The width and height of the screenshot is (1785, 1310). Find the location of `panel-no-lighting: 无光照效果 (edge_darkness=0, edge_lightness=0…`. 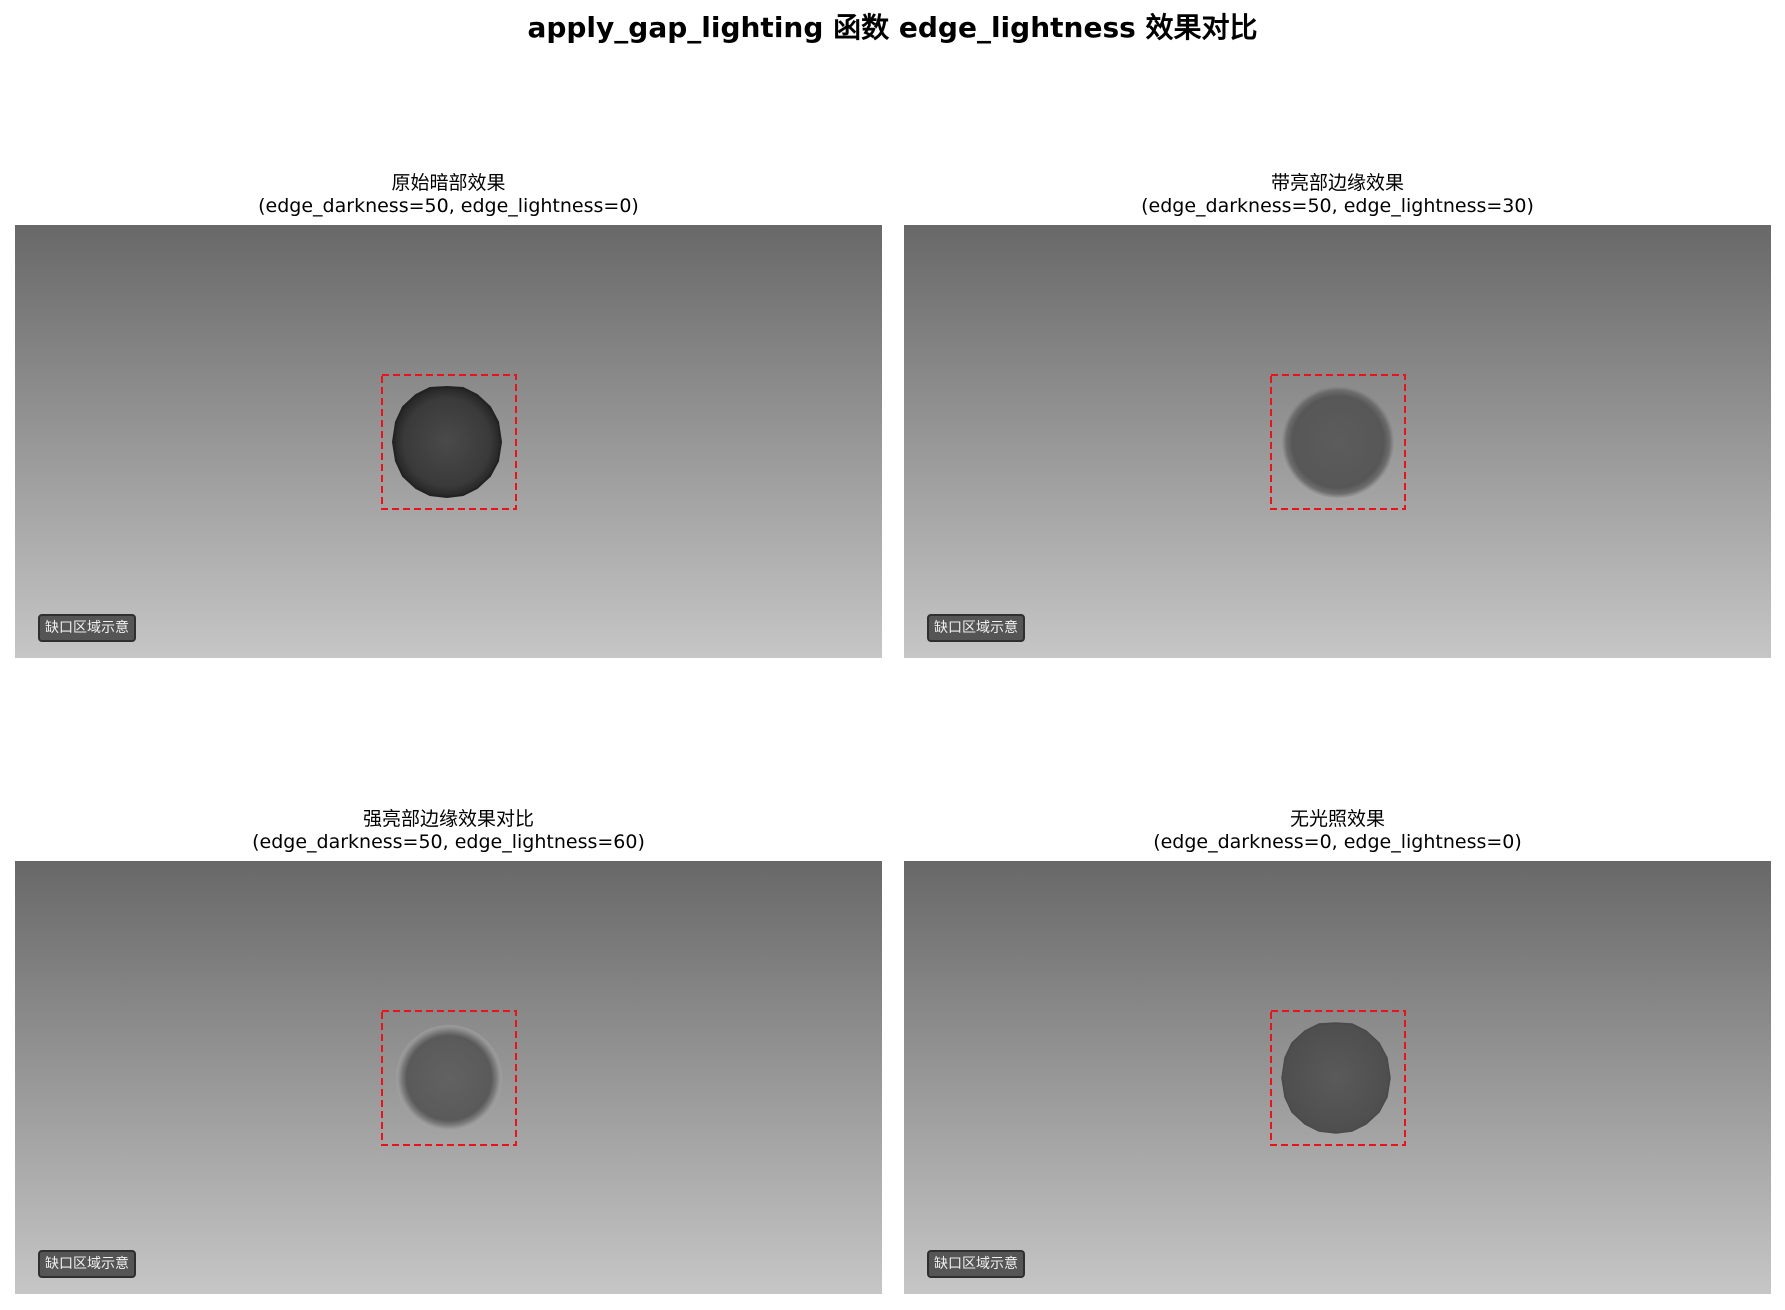

panel-no-lighting: 无光照效果 (edge_darkness=0, edge_lightness=0… is located at coordinates (1337, 831).